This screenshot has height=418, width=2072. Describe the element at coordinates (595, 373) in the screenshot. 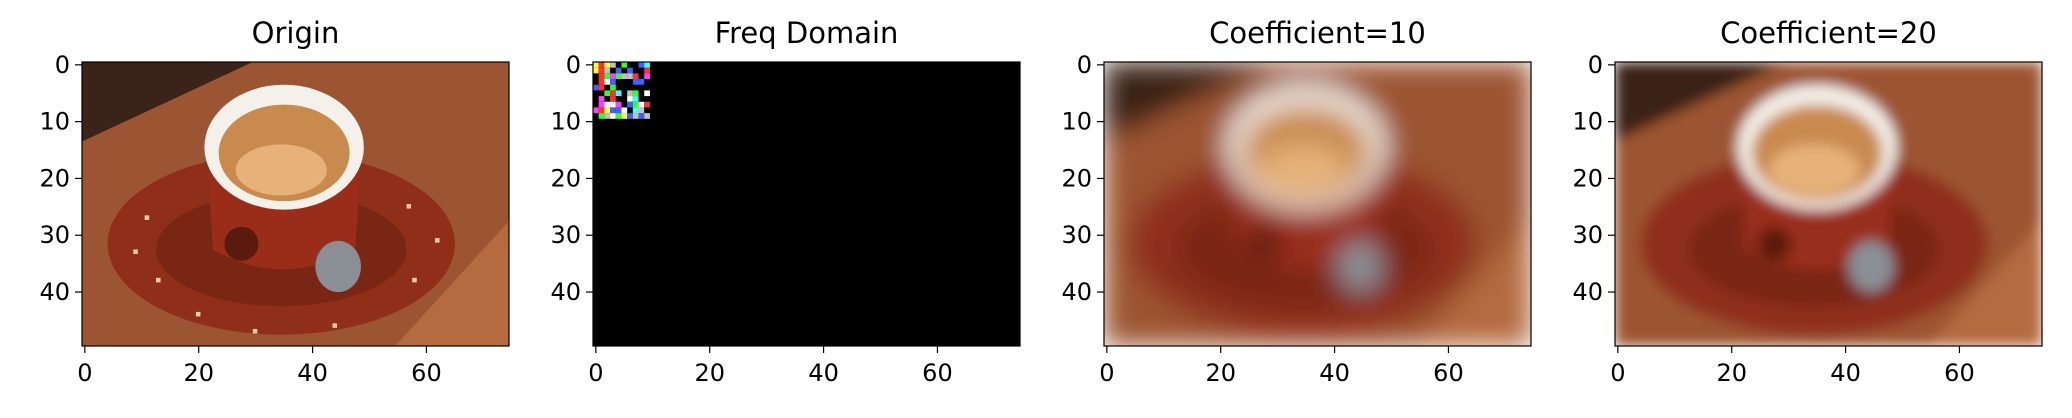

I see `x-tick-label: 0` at that location.